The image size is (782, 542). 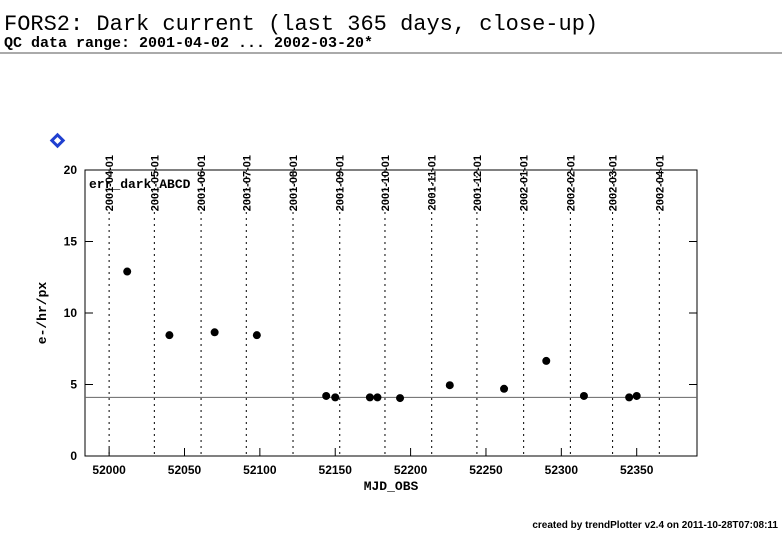 I want to click on x-tick-label: 52000, so click(x=109, y=470).